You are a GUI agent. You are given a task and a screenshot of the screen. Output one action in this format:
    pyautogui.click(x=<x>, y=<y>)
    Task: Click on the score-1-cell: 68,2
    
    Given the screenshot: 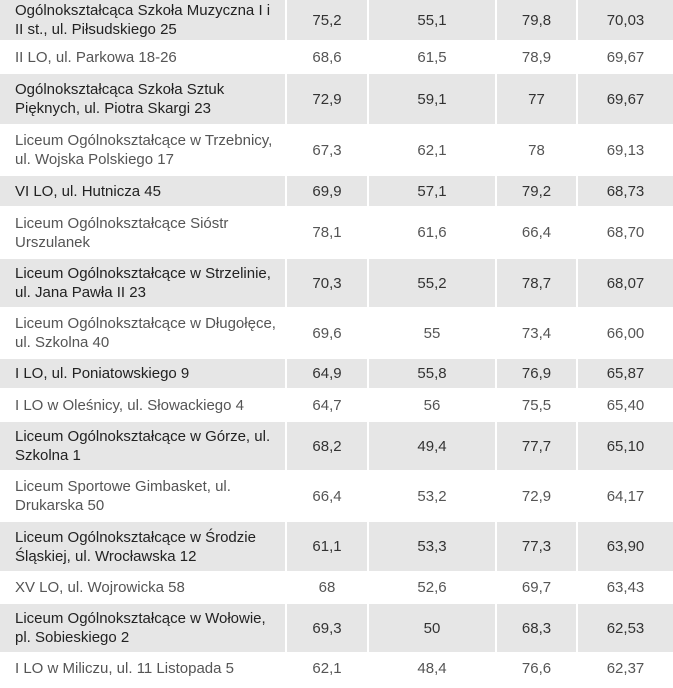 What is the action you would take?
    pyautogui.click(x=327, y=446)
    